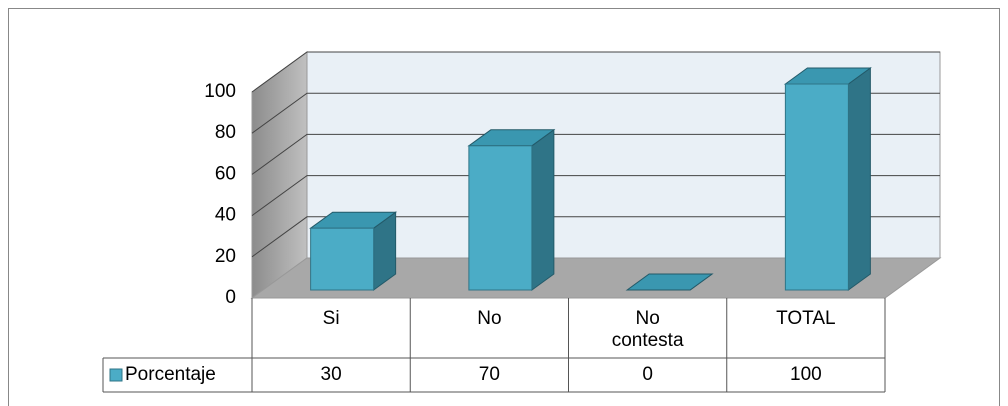 The height and width of the screenshot is (406, 1008). I want to click on legend-label-text: Porcentaje, so click(170, 374).